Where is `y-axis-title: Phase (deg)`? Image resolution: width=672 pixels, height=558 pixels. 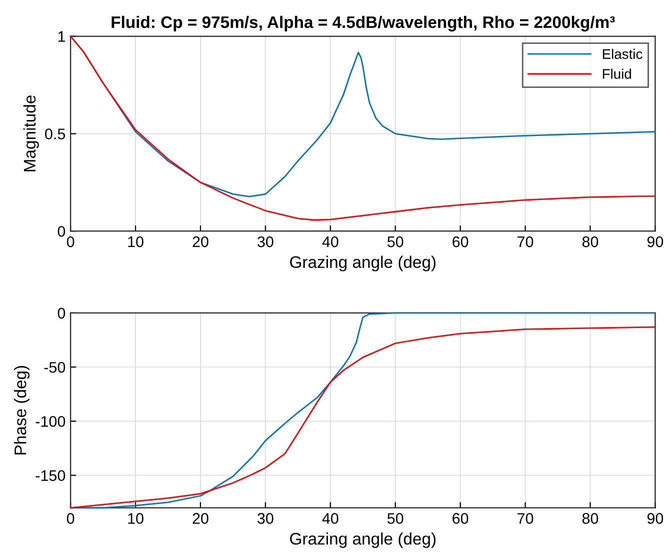
y-axis-title: Phase (deg) is located at coordinates (22, 410).